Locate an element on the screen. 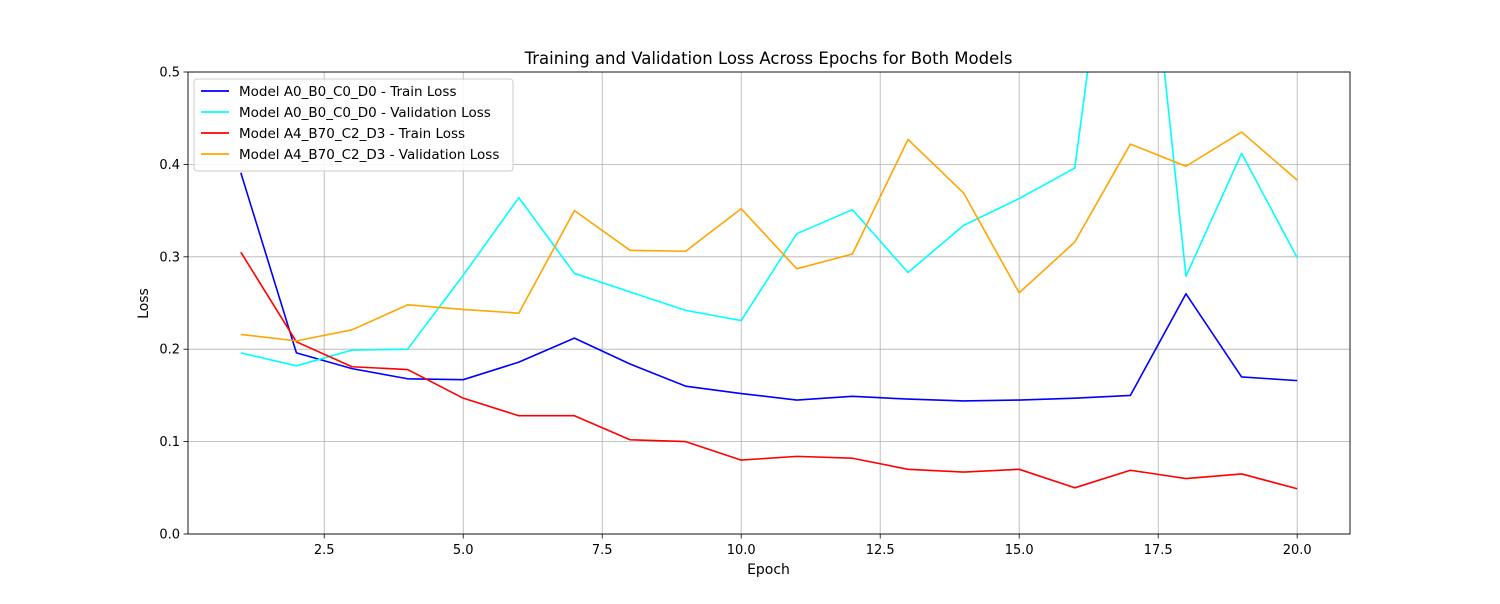 The height and width of the screenshot is (604, 1500). legend-entry-3: Model A4_B70_C2_D3 - Train Loss is located at coordinates (352, 134).